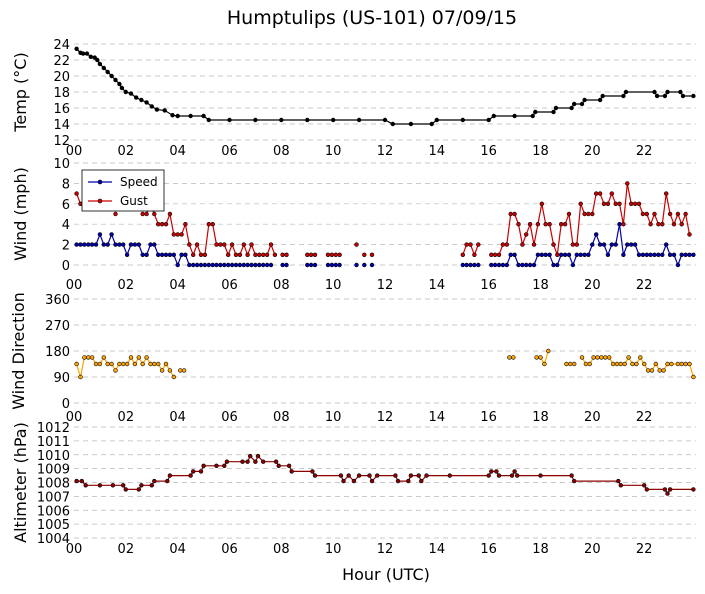 This screenshot has height=594, width=705. I want to click on x-axis-label: Hour (UTC), so click(386, 574).